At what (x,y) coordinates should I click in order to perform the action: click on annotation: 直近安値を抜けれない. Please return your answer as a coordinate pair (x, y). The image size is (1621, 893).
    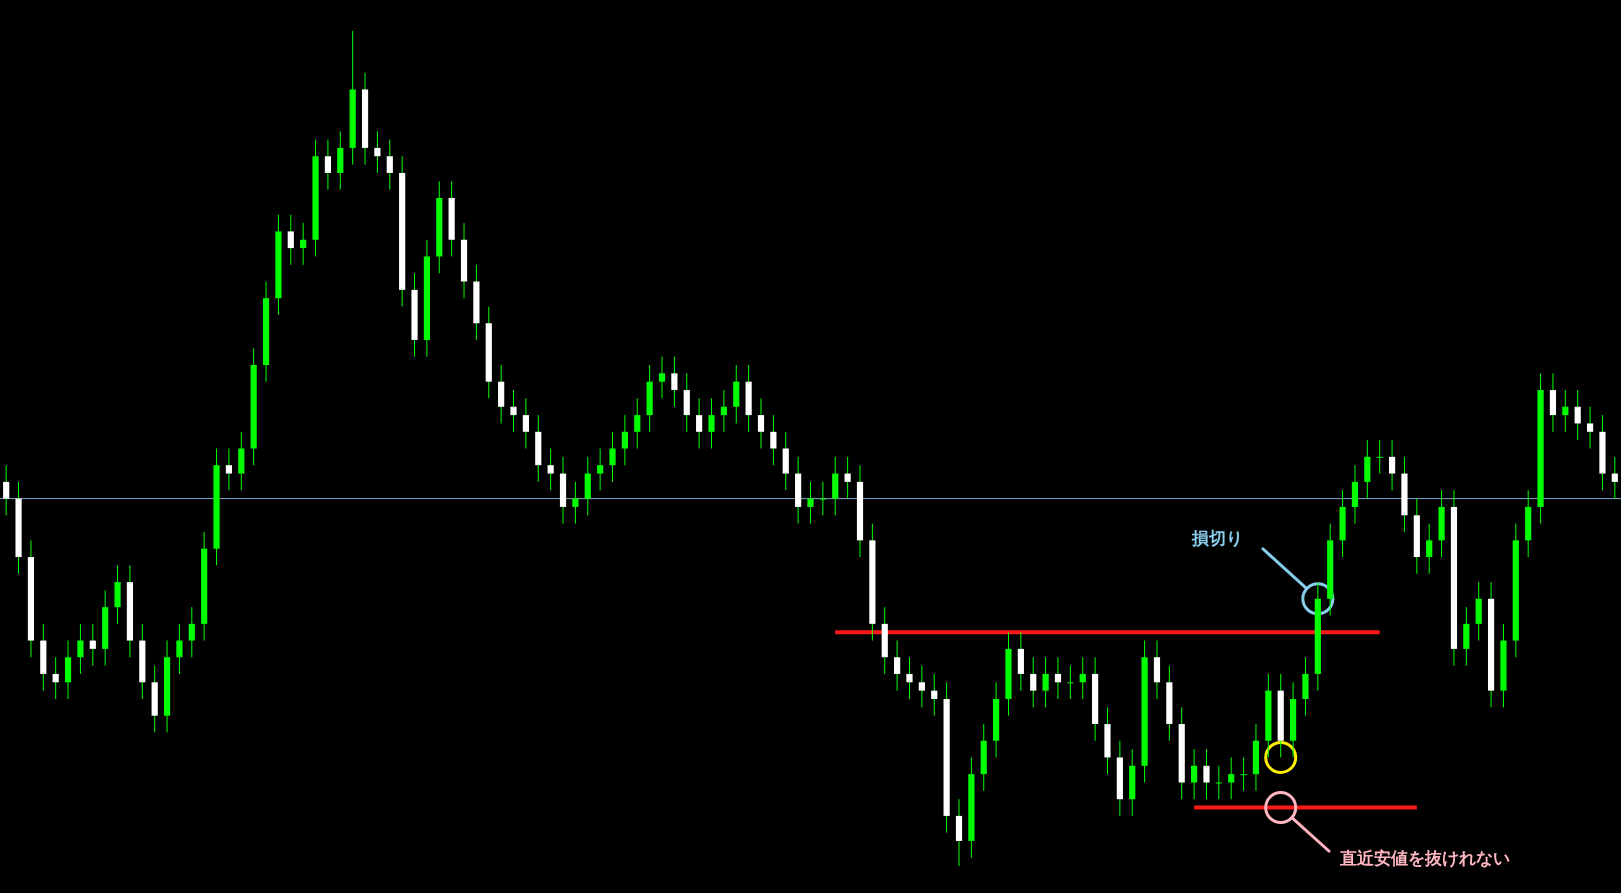
    Looking at the image, I should click on (1424, 858).